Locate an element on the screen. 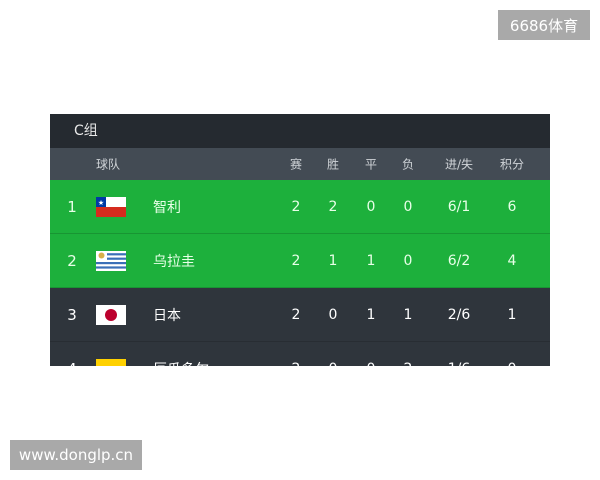 This screenshot has height=480, width=600. rank: 2 is located at coordinates (72, 260).